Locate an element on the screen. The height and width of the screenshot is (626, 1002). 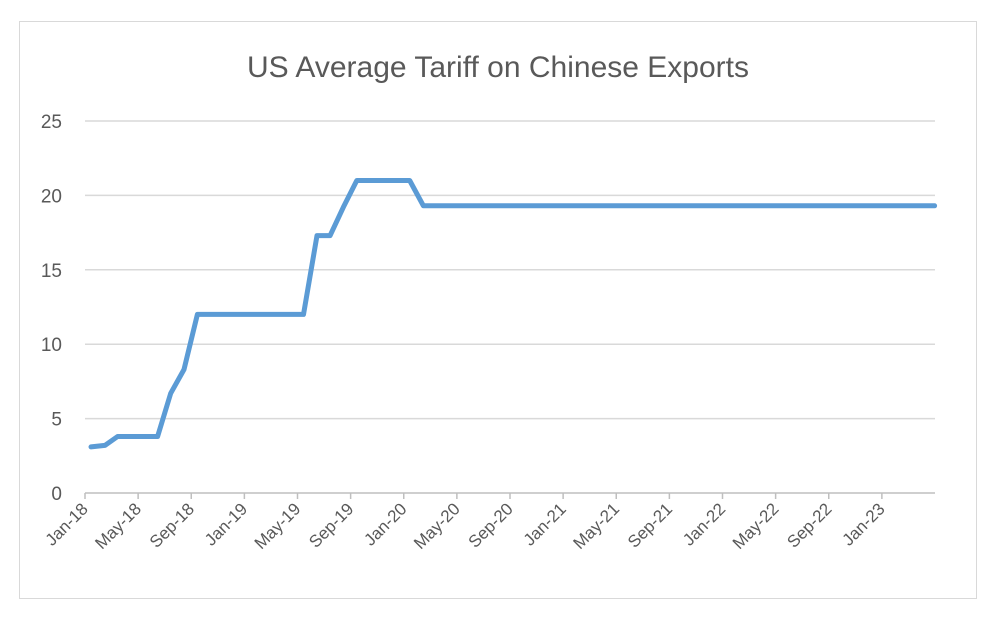
x-tick-label: Jan-19 is located at coordinates (226, 524).